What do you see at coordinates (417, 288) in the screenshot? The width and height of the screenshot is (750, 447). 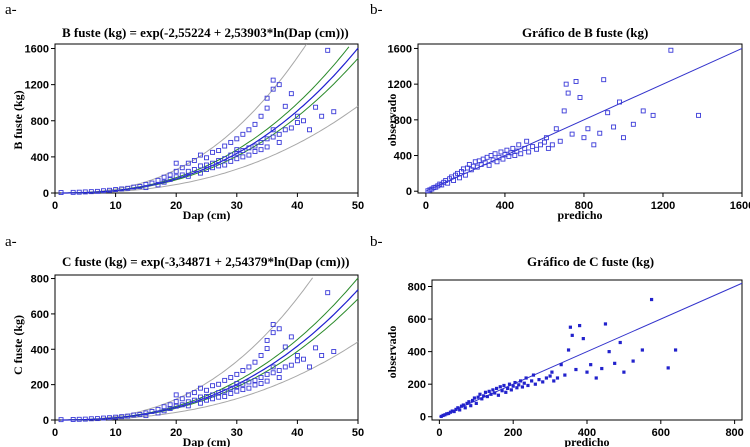 I see `y-tick-label-3-4: 800` at bounding box center [417, 288].